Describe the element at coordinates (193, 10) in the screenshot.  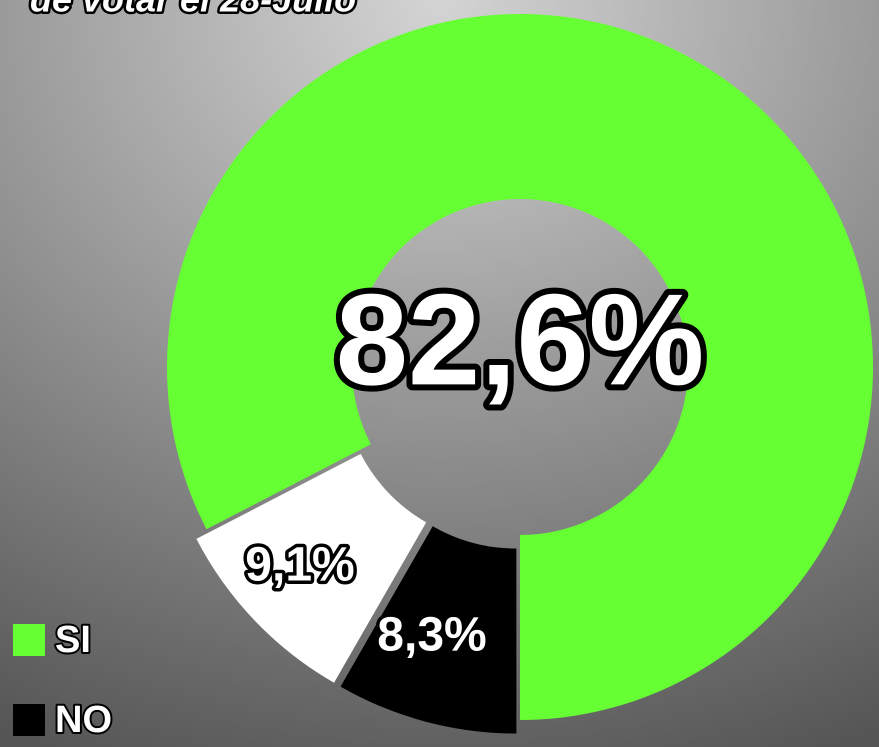
I see `chart-title: de votar el 28-Julio` at that location.